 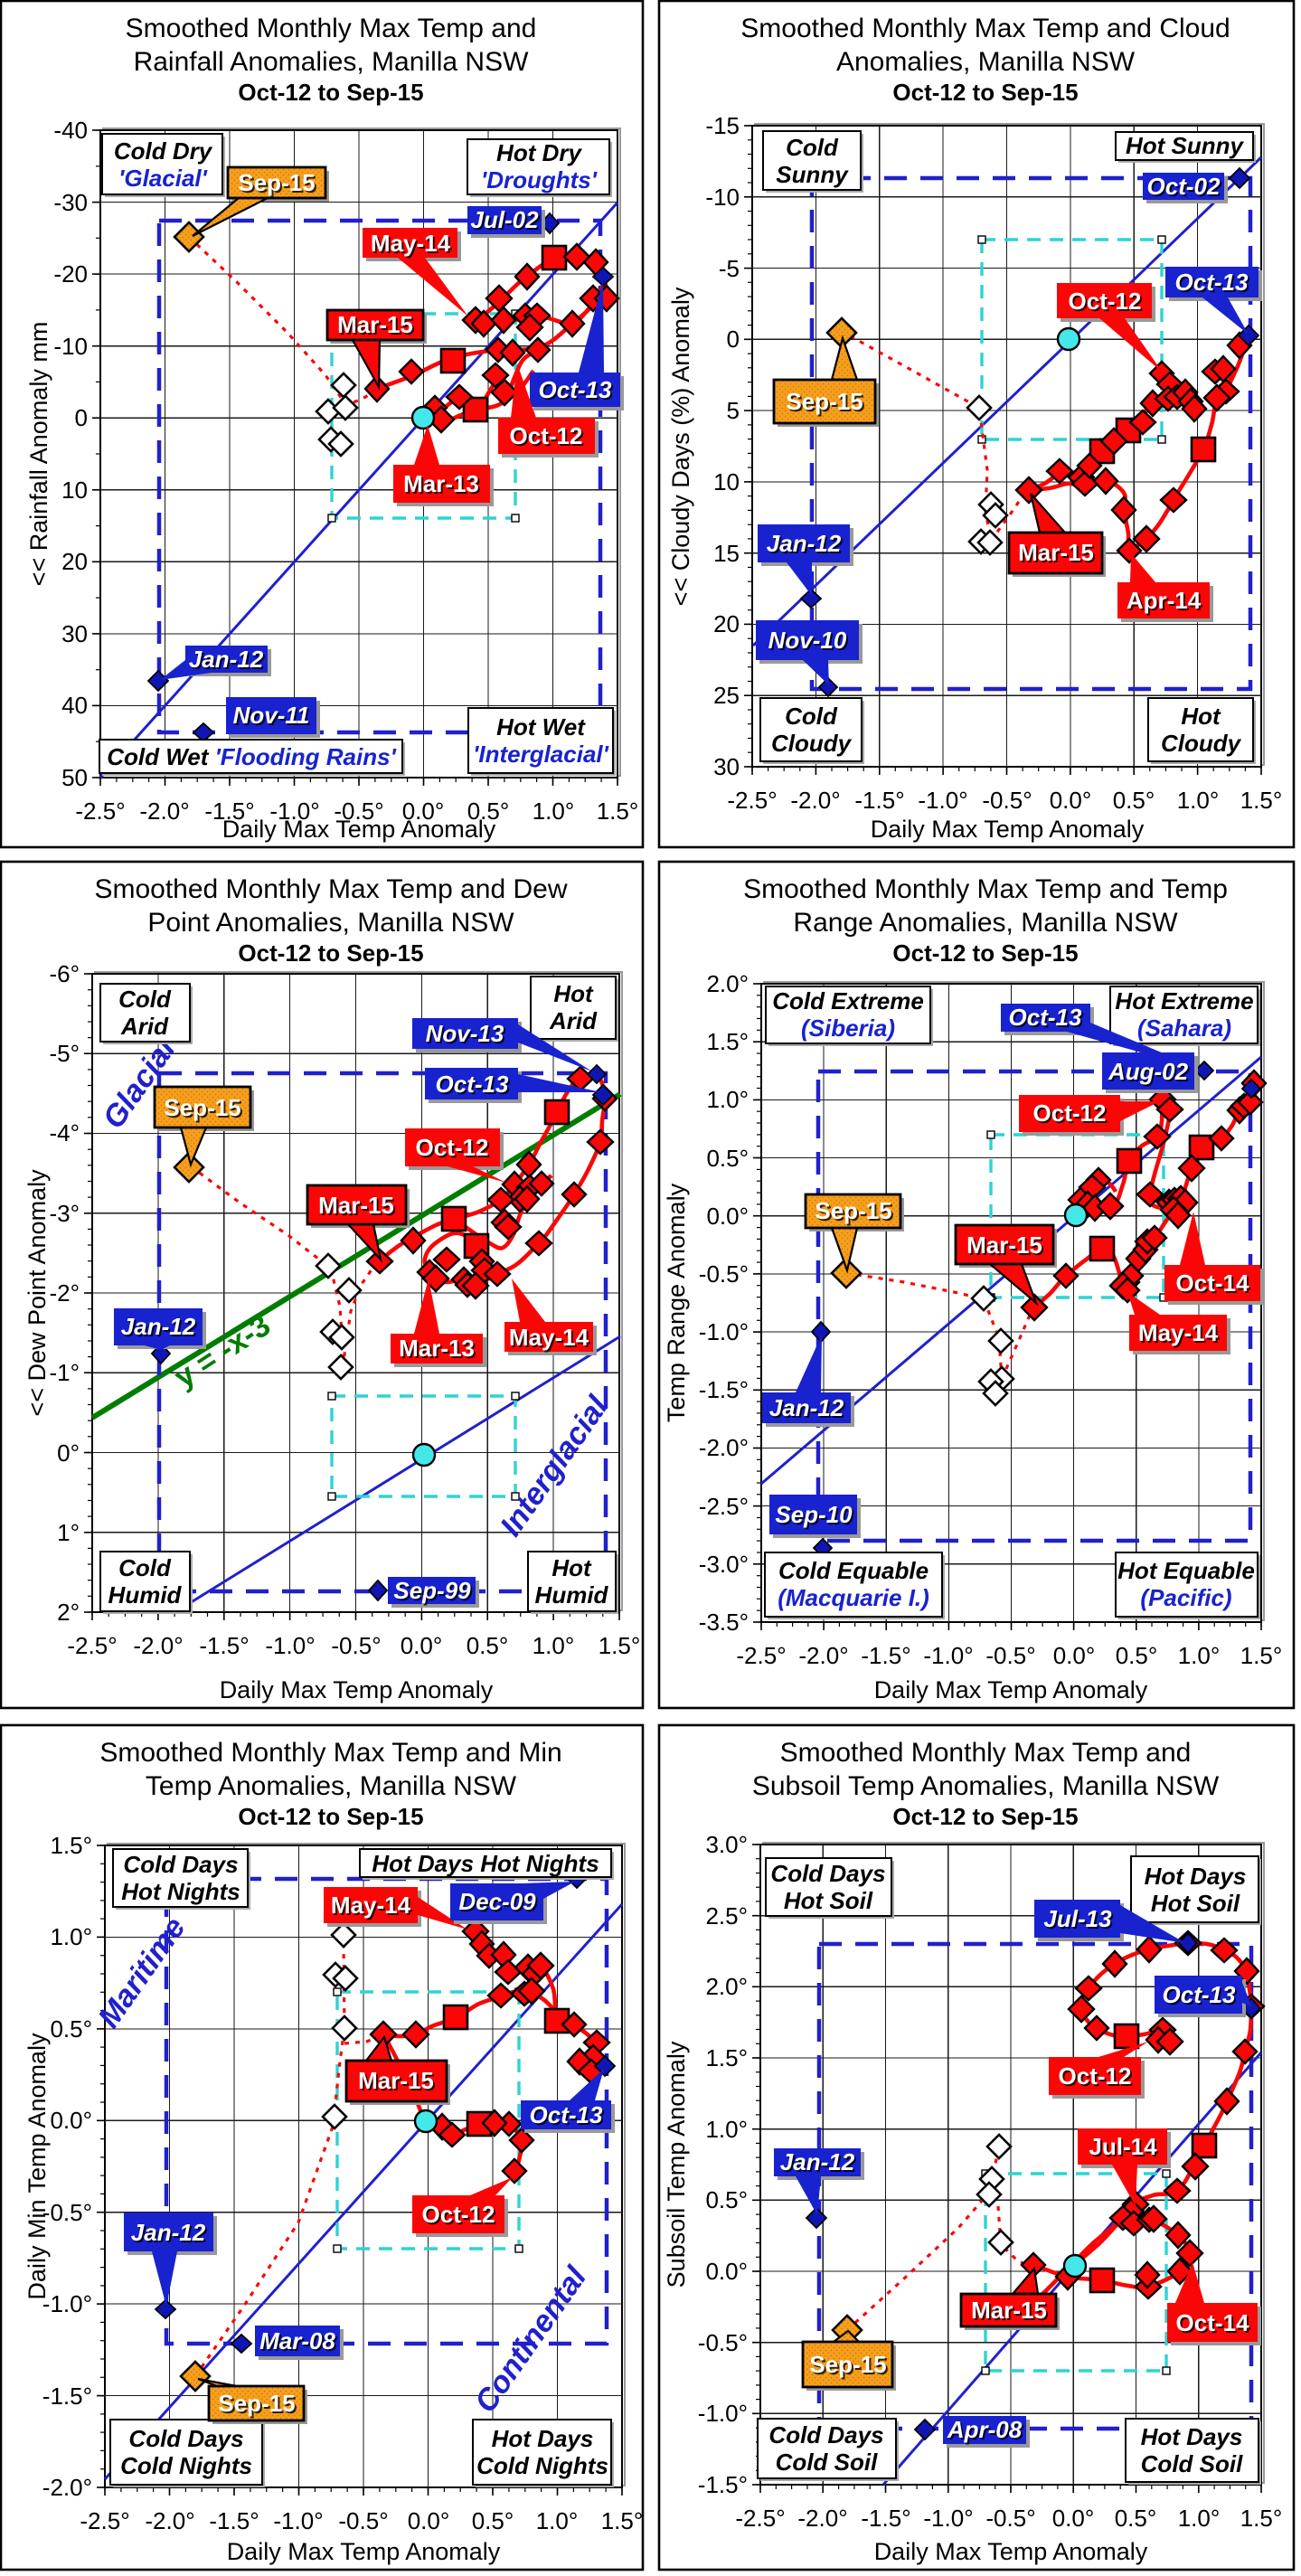 What do you see at coordinates (680, 446) in the screenshot?
I see `svg-text: << Cloudy Days (%) Anomaly` at bounding box center [680, 446].